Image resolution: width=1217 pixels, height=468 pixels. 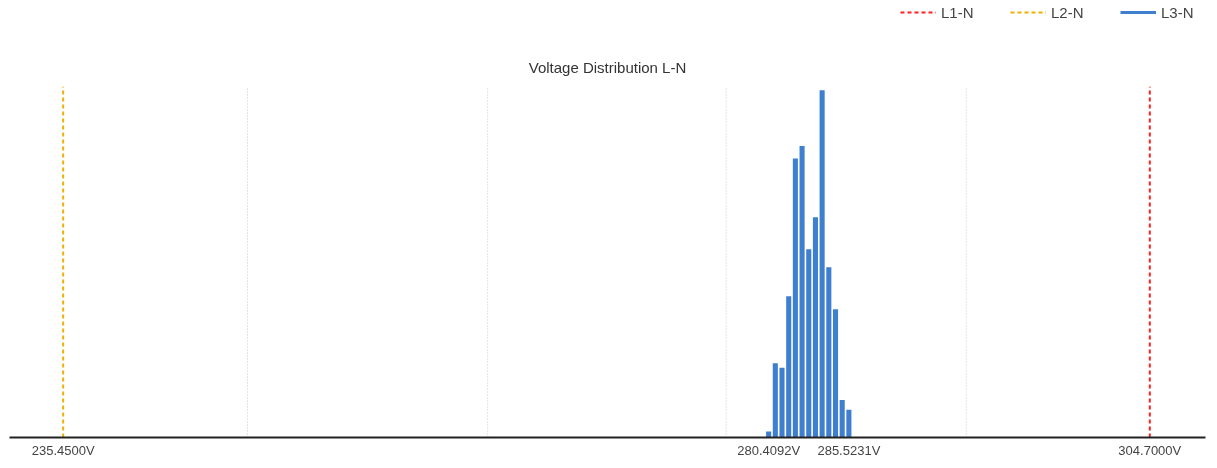 What do you see at coordinates (607, 68) in the screenshot?
I see `chart-title: Voltage Distribution L-N` at bounding box center [607, 68].